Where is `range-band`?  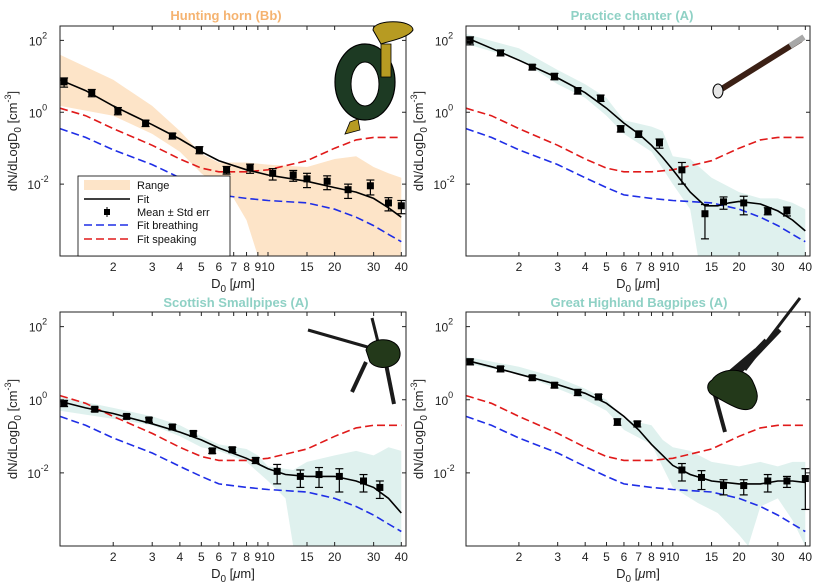 range-band is located at coordinates (231, 471).